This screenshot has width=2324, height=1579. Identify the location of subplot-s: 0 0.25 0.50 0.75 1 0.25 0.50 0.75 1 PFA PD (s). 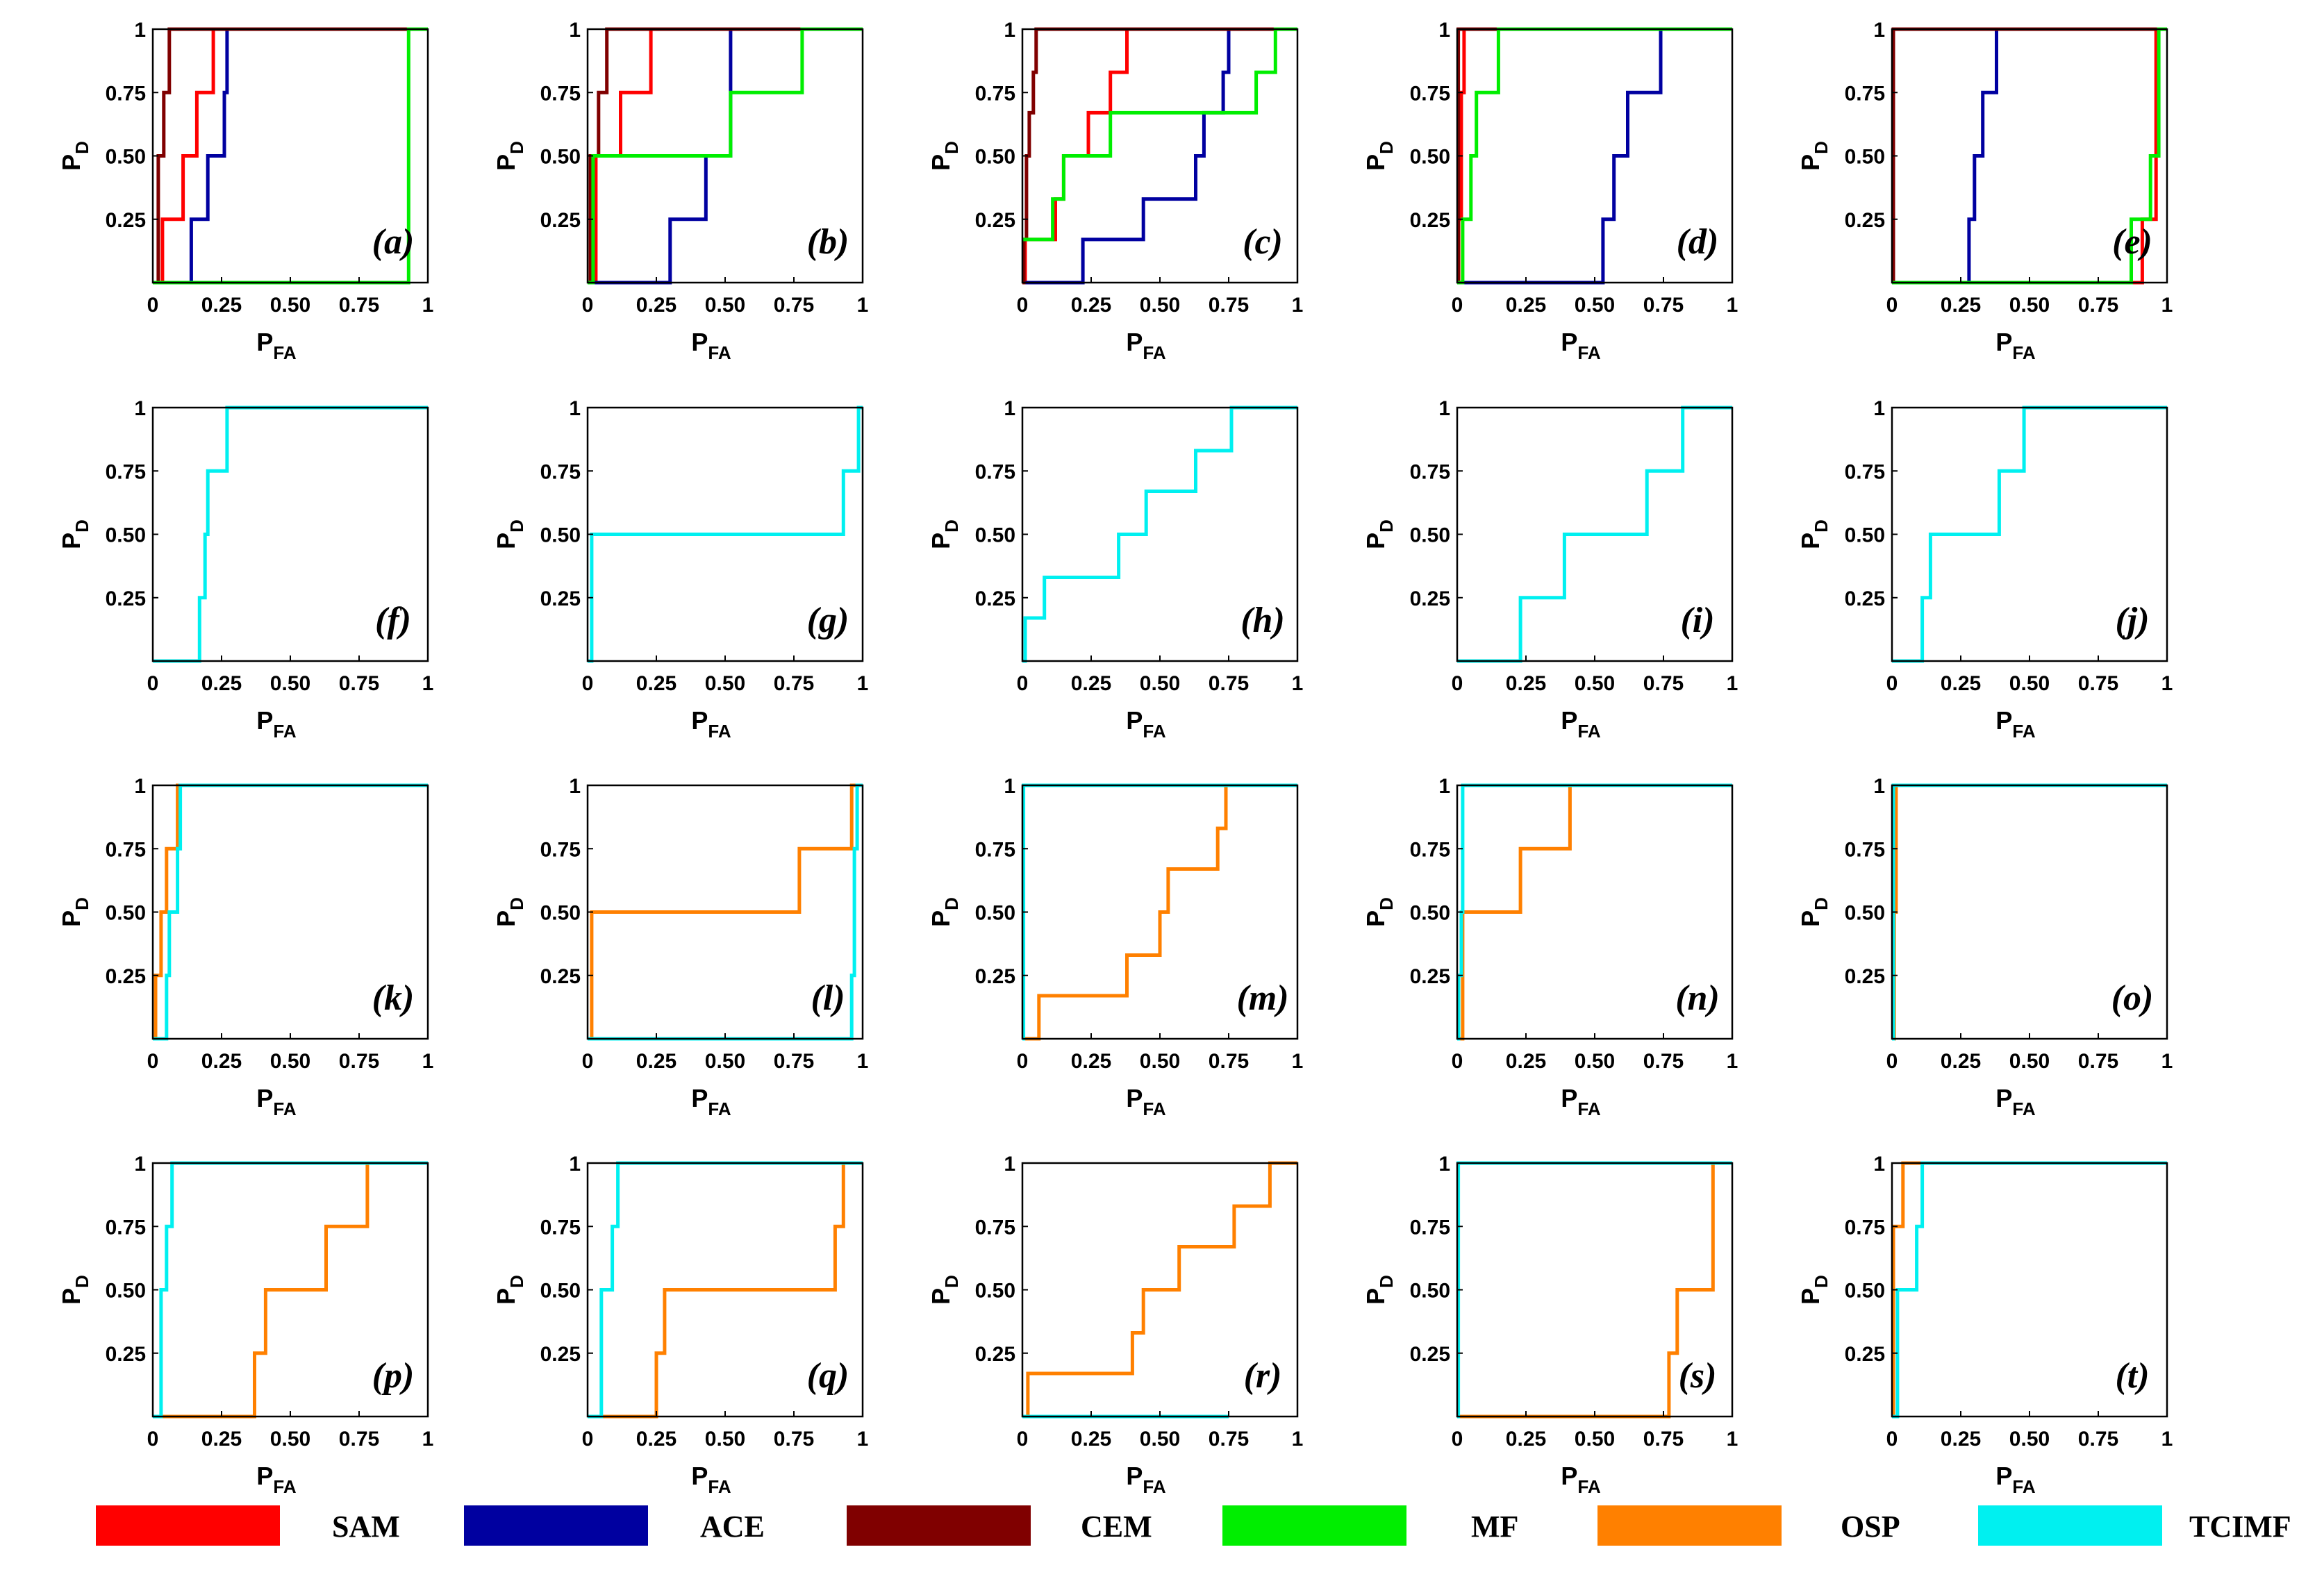
(1550, 1325).